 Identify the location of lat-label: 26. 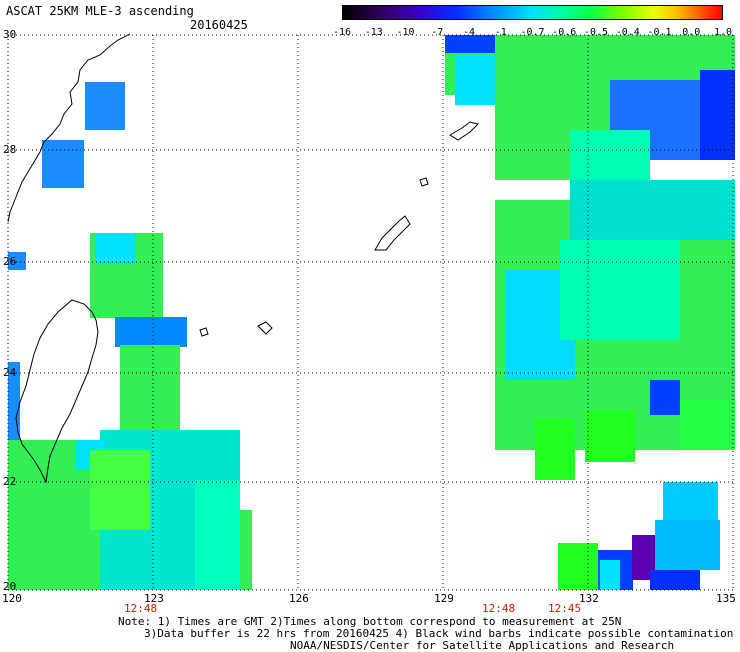
(10, 261).